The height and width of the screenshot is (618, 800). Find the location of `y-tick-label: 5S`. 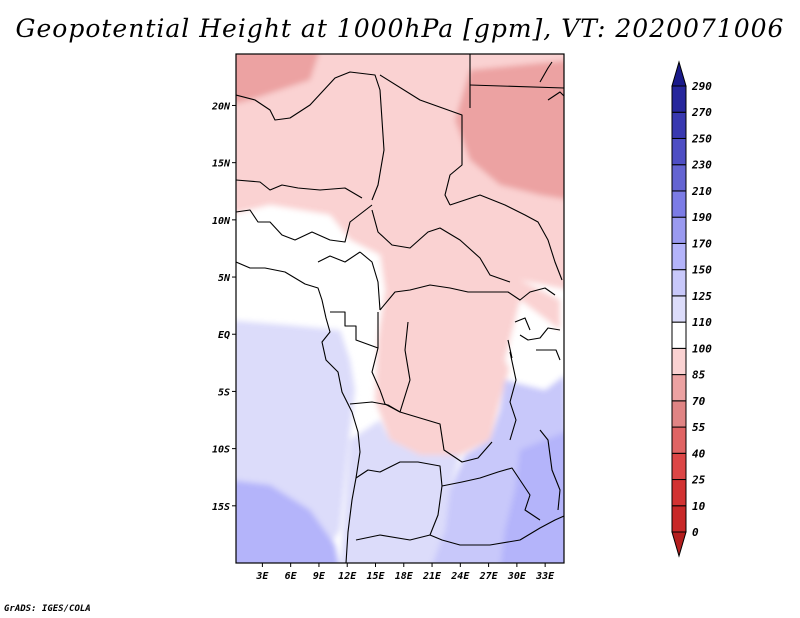

y-tick-label: 5S is located at coordinates (224, 392).